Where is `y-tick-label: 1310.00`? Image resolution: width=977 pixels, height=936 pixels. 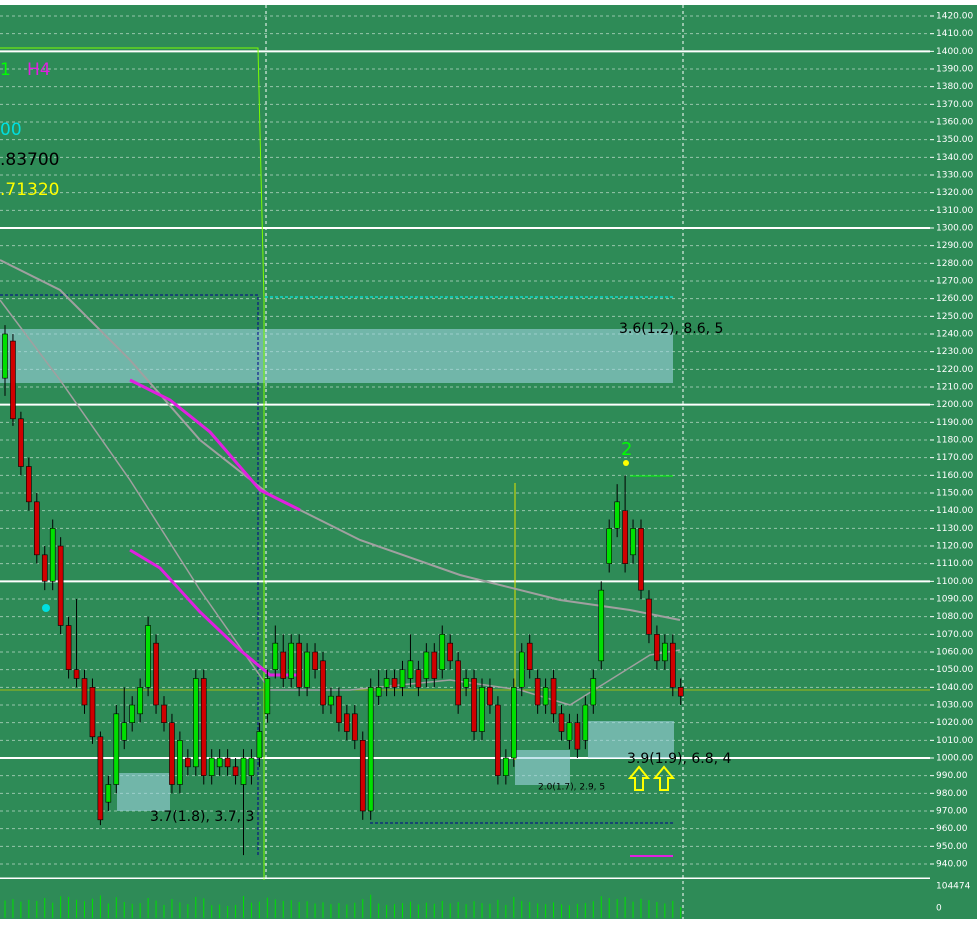
y-tick-label: 1310.00 is located at coordinates (954, 211).